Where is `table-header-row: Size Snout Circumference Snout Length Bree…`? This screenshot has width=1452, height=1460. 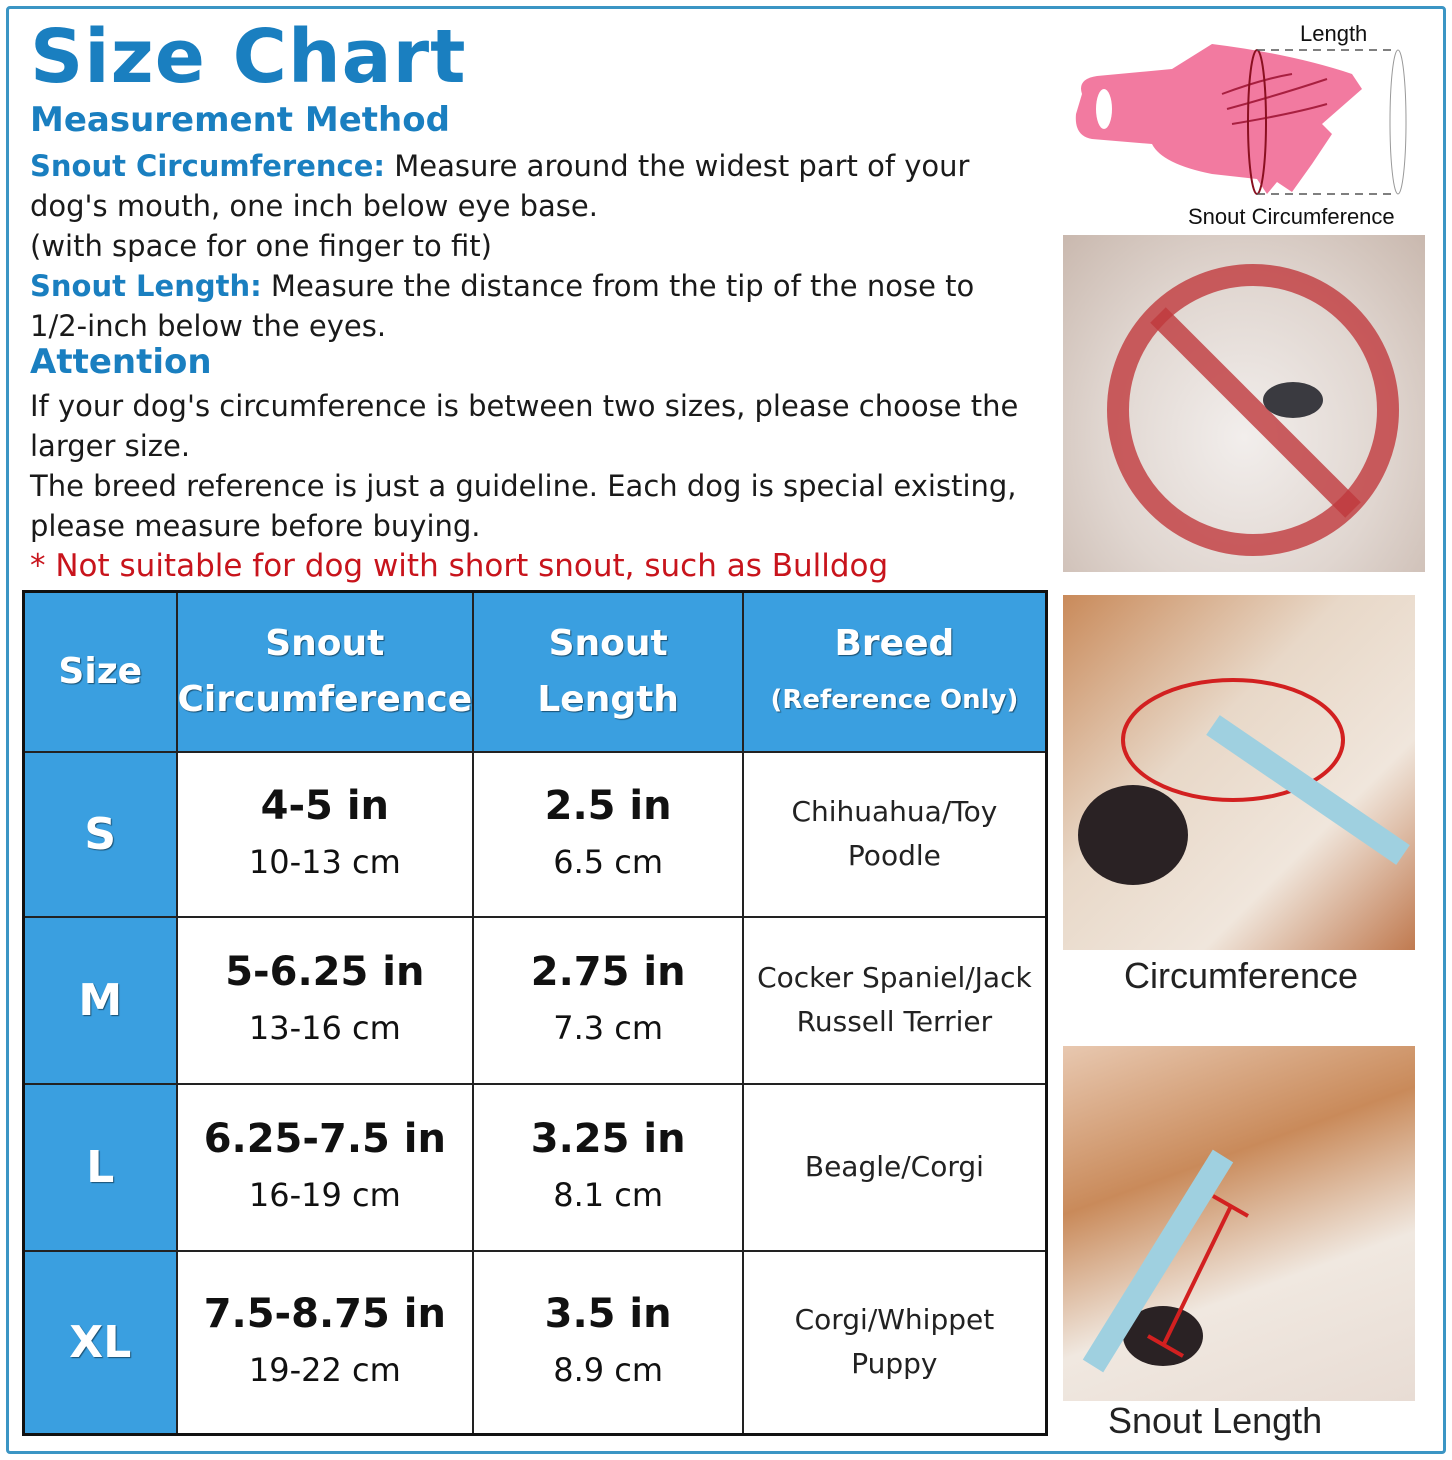
table-header-row: Size Snout Circumference Snout Length Bree… is located at coordinates (535, 671).